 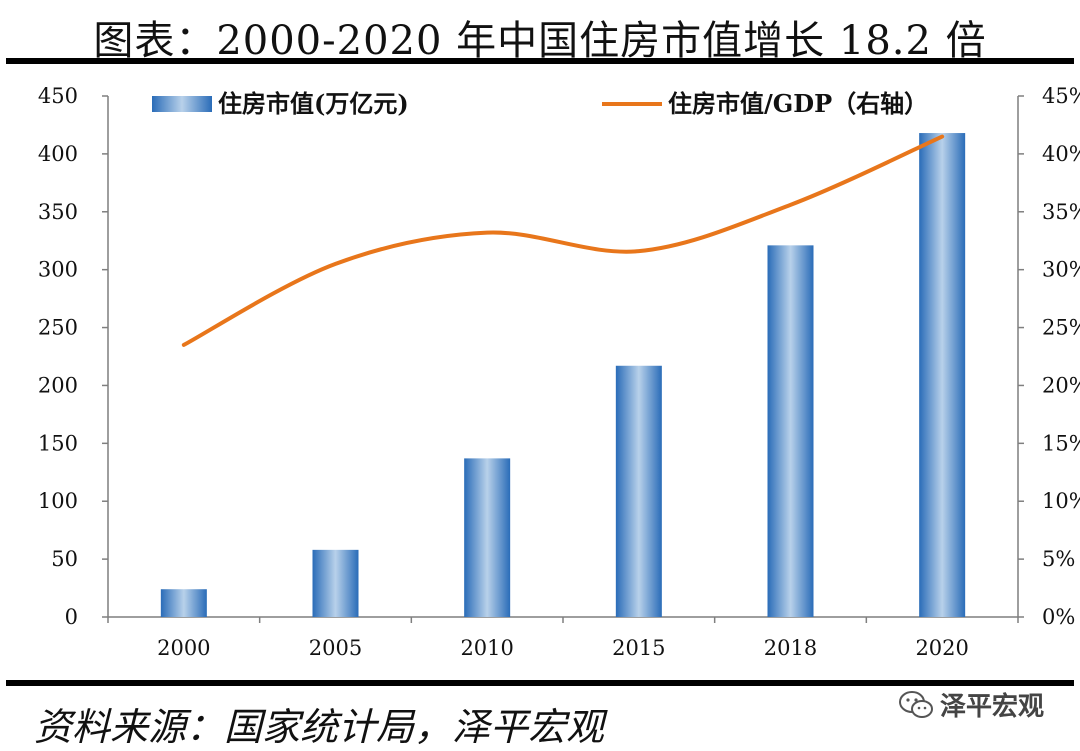 I want to click on right-tick-label: 0%, so click(x=1058, y=617).